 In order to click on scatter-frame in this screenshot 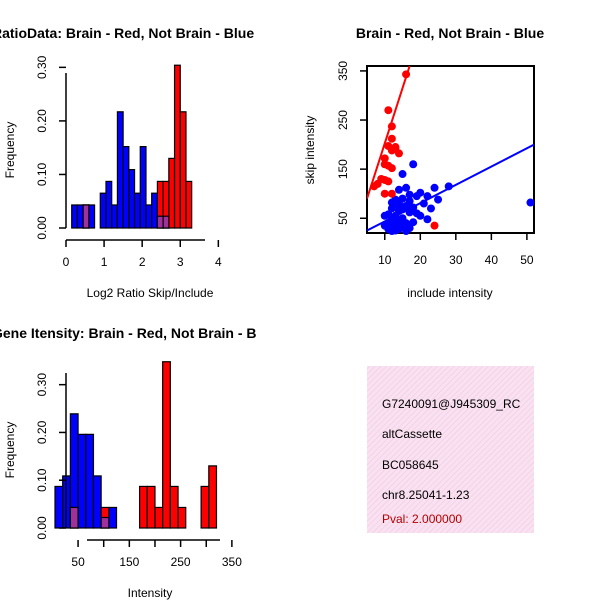, I will do `click(450, 149)`.